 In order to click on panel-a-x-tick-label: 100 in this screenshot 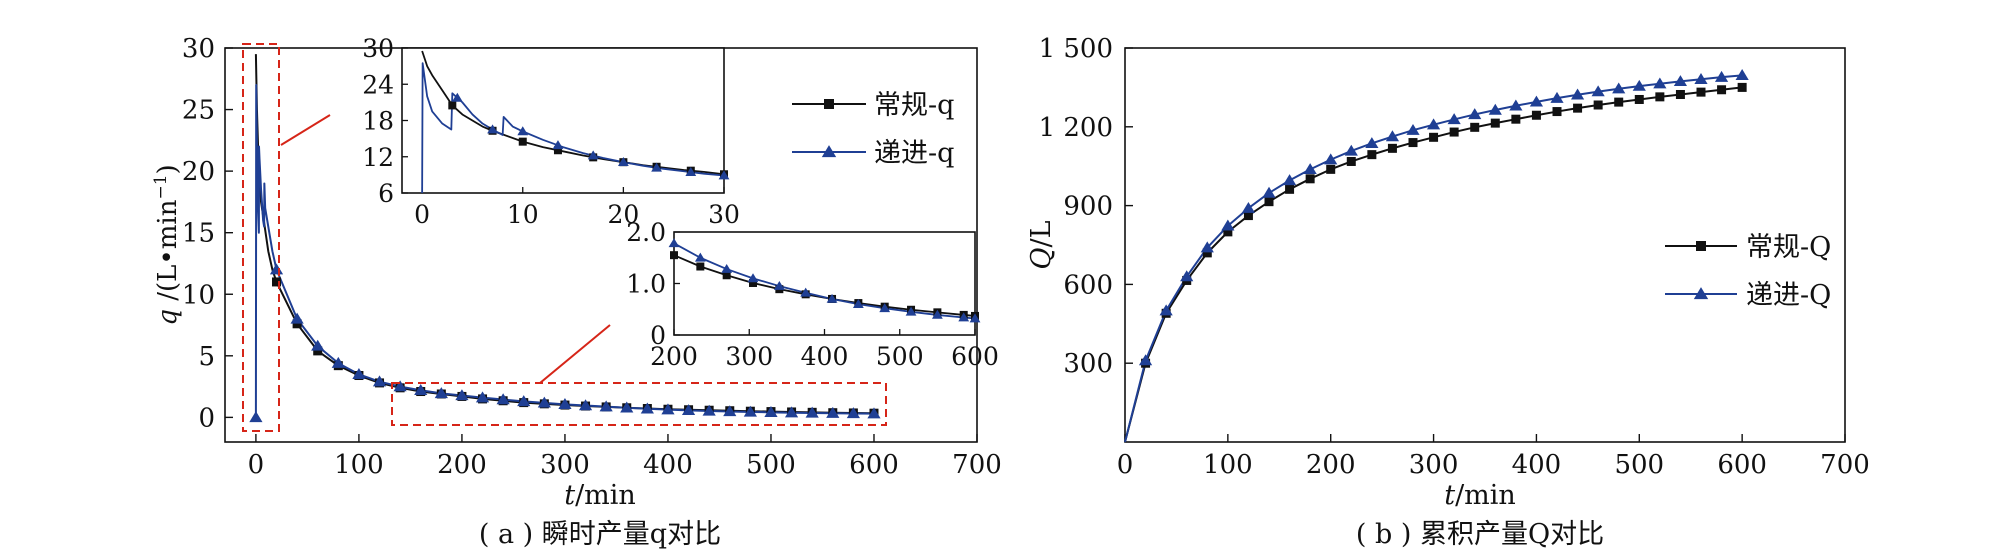, I will do `click(359, 465)`.